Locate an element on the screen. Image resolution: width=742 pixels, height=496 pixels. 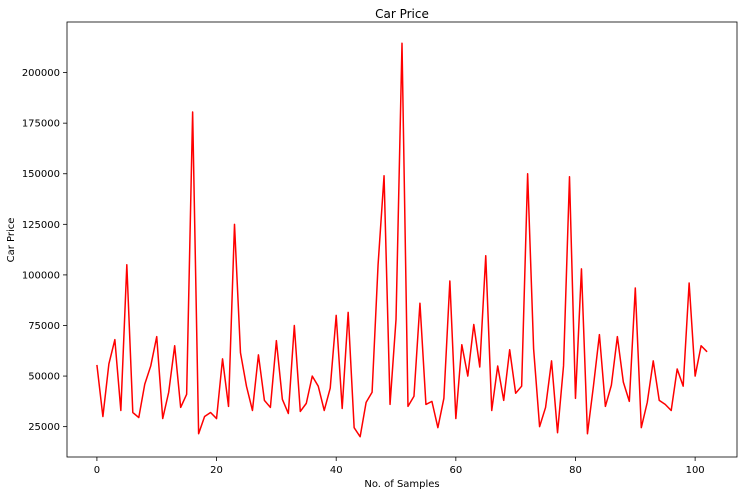
x-axis-label: No. of Samples is located at coordinates (401, 484).